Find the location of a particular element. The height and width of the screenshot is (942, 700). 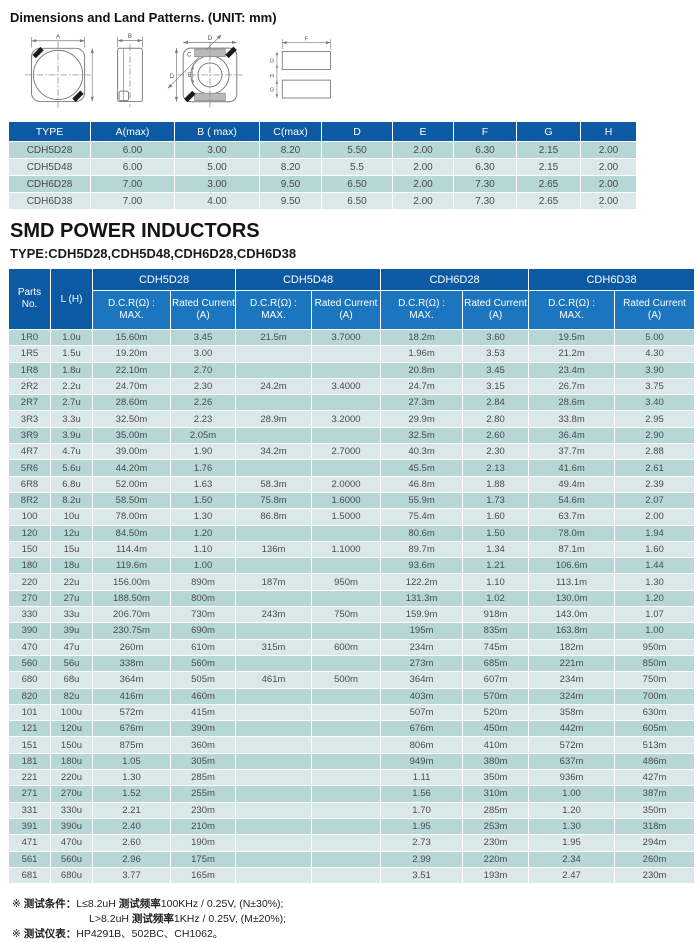

cell: 75.8m is located at coordinates (274, 500).